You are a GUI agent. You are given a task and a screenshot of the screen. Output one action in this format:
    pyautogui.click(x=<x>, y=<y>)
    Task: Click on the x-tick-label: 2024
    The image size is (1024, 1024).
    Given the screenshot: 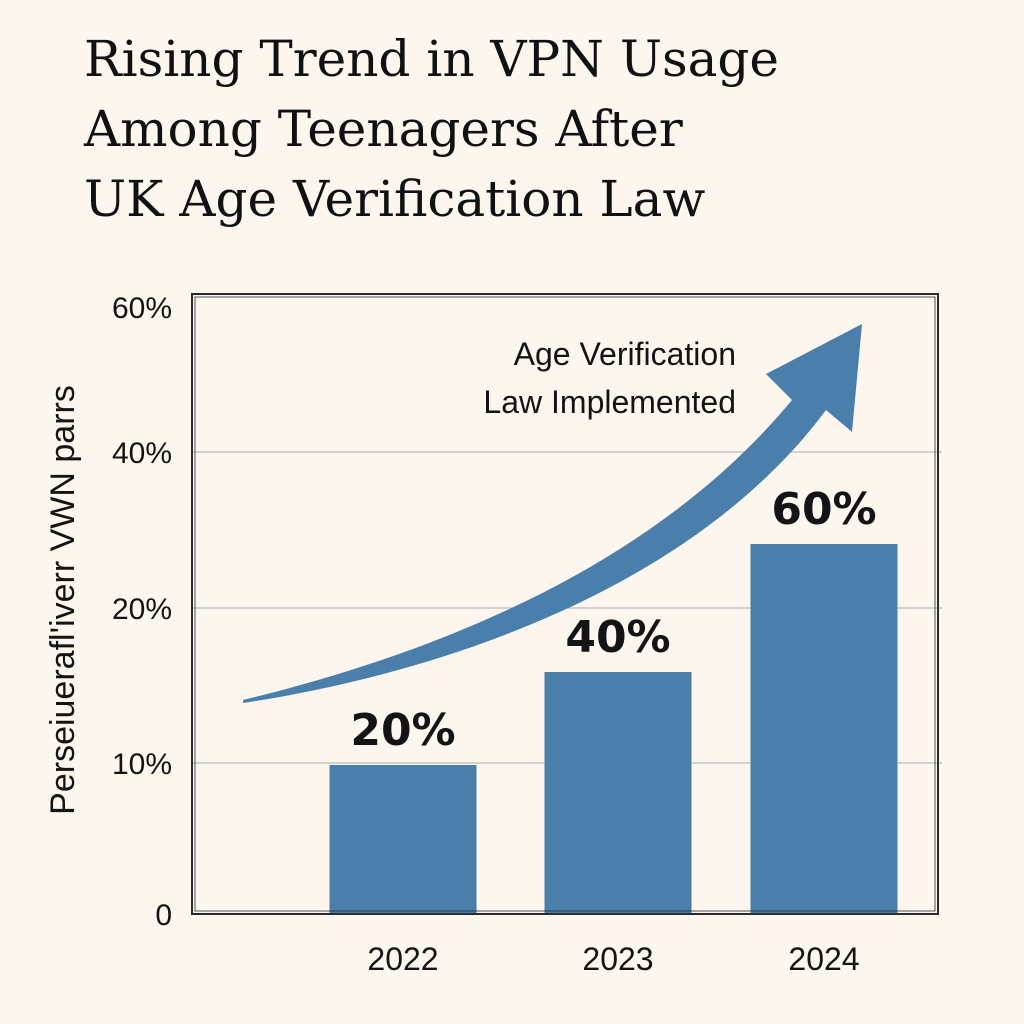 What is the action you would take?
    pyautogui.click(x=823, y=959)
    